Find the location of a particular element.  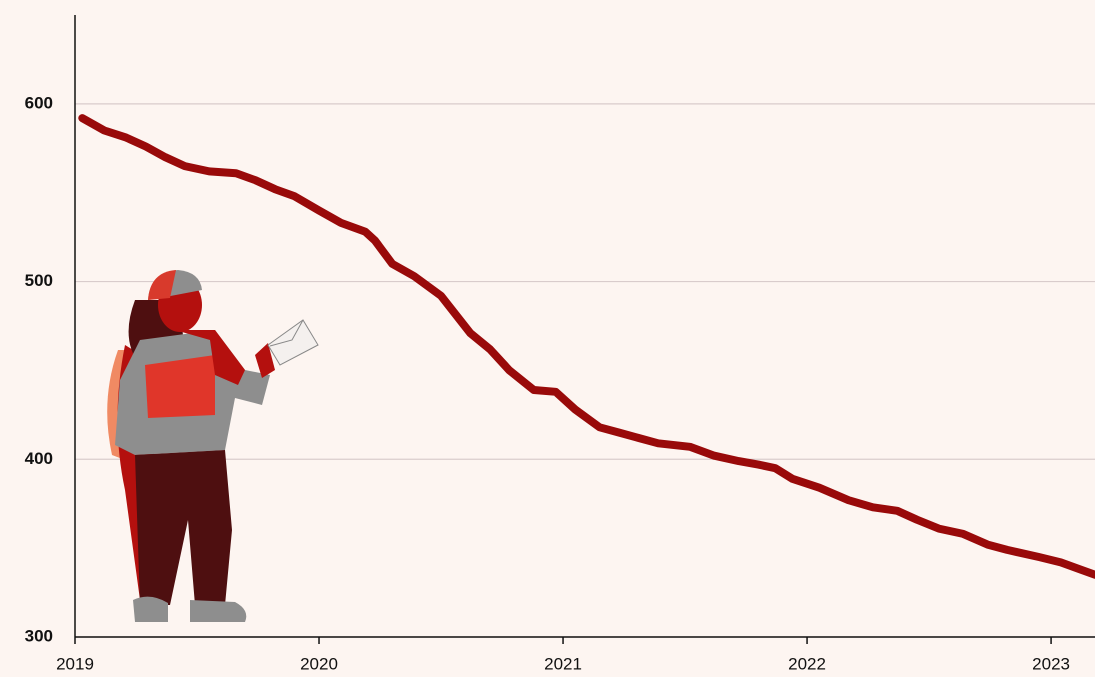

x-tick-label: 2021 is located at coordinates (563, 663).